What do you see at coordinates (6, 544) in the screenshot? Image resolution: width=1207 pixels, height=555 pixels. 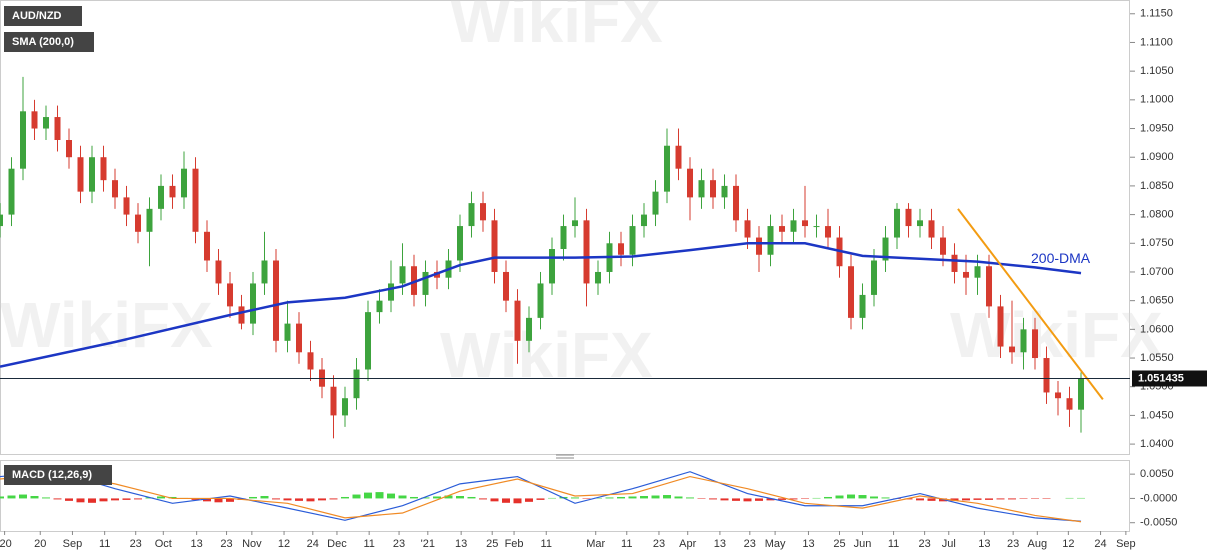 I see `x-tick-label: '20` at bounding box center [6, 544].